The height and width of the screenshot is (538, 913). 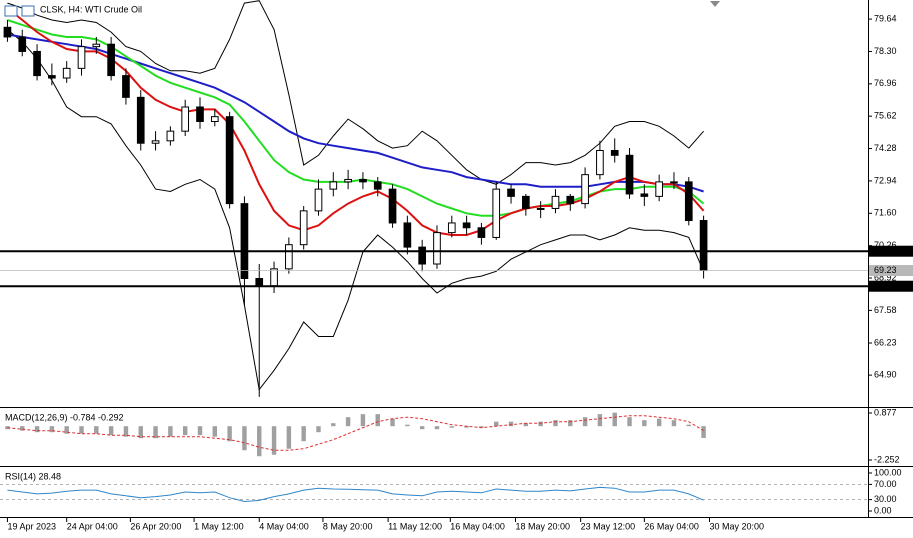 I want to click on series-line, so click(x=355, y=433).